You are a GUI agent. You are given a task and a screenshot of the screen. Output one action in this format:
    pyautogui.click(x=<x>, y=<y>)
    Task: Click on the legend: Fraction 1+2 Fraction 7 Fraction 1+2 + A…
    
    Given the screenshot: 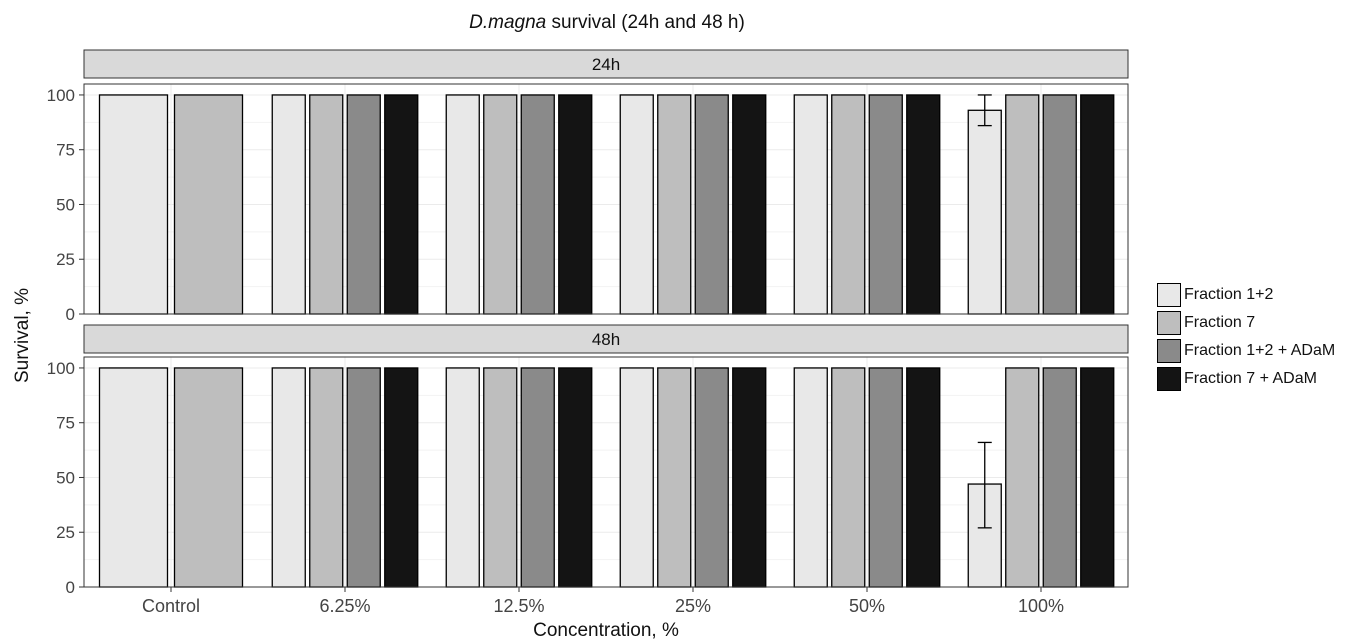 What is the action you would take?
    pyautogui.click(x=1246, y=337)
    